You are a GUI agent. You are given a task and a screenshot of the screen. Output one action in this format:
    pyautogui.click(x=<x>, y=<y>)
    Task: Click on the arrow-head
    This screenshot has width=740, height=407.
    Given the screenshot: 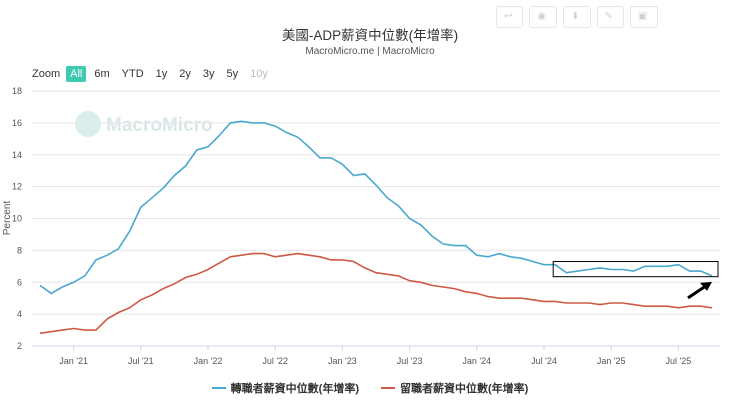 What is the action you would take?
    pyautogui.click(x=706, y=286)
    